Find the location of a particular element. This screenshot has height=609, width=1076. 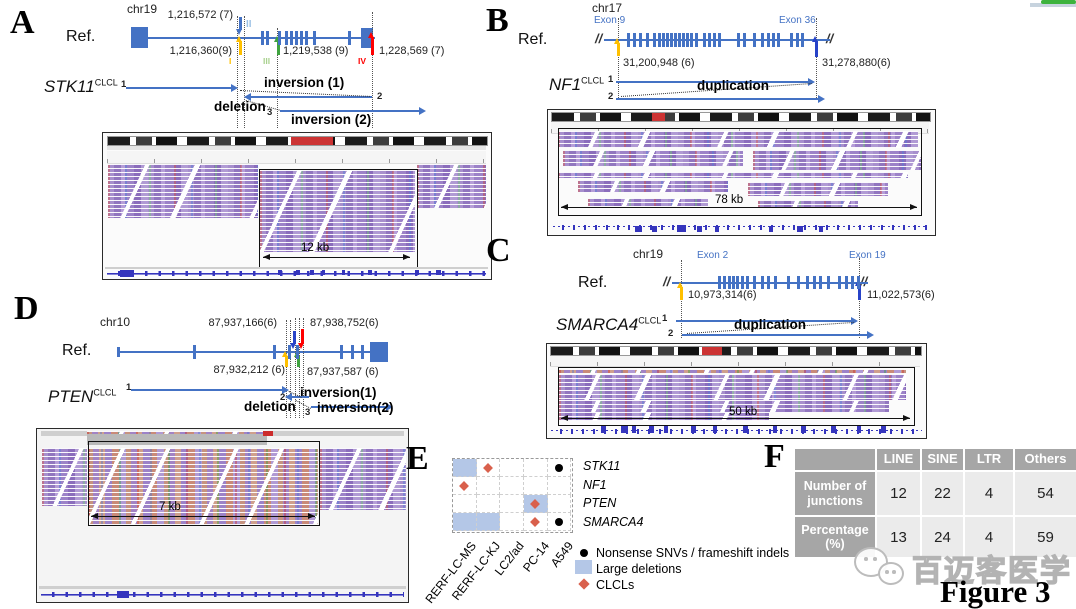

junction-marker-iii: III is located at coordinates (267, 61).